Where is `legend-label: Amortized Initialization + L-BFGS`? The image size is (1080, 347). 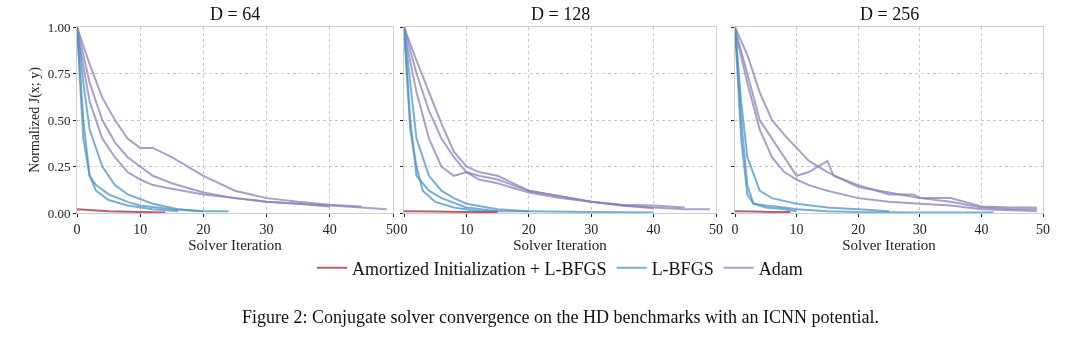
legend-label: Amortized Initialization + L-BFGS is located at coordinates (479, 268).